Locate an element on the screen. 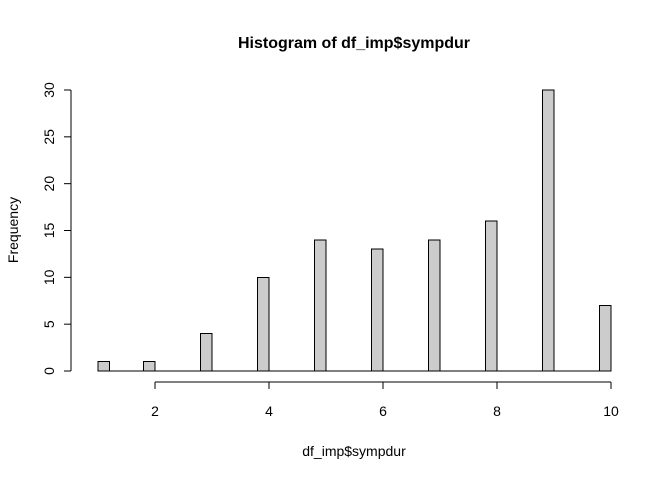 The width and height of the screenshot is (672, 480). y-tick-label: 10 is located at coordinates (49, 277).